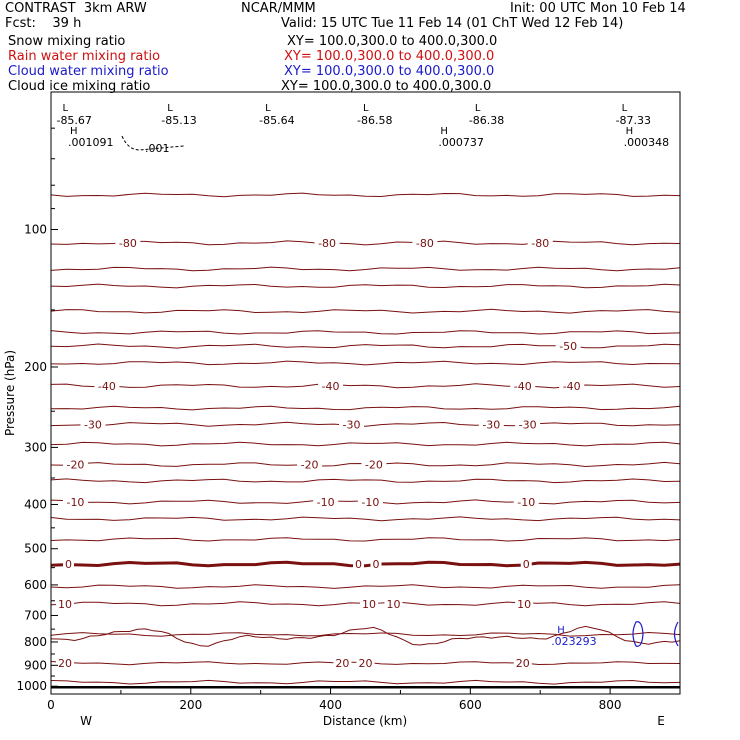 This screenshot has height=740, width=740. I want to click on x-tick-label: 400, so click(330, 705).